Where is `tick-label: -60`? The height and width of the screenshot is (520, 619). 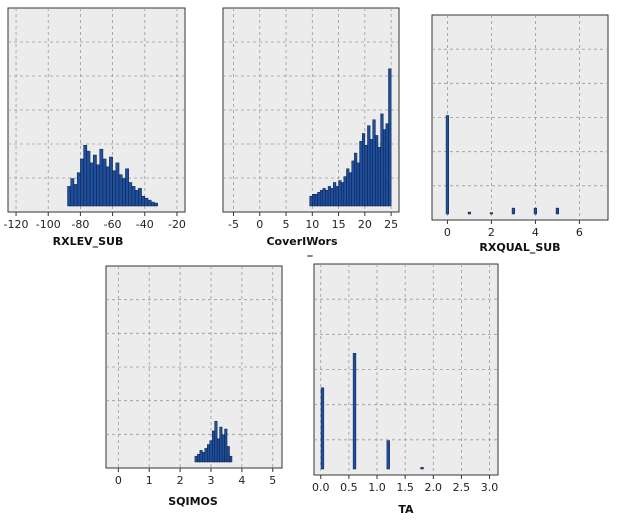 tick-label: -60 is located at coordinates (113, 224).